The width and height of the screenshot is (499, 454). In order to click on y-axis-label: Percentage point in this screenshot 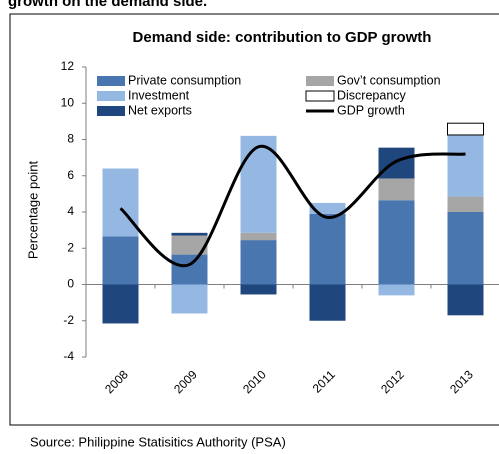, I will do `click(32, 209)`.